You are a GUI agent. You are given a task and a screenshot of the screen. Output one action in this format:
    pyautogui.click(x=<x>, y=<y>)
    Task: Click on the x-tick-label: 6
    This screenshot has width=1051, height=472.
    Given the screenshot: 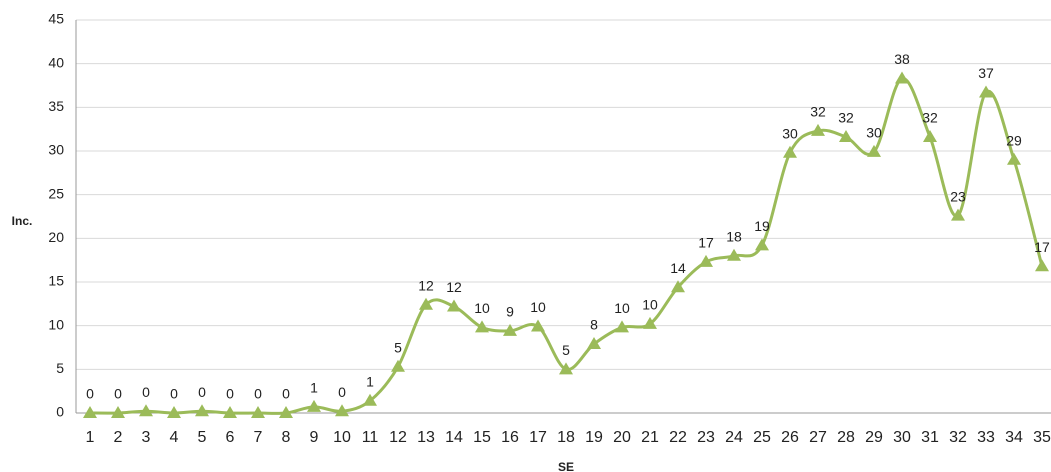 What is the action you would take?
    pyautogui.click(x=230, y=437)
    